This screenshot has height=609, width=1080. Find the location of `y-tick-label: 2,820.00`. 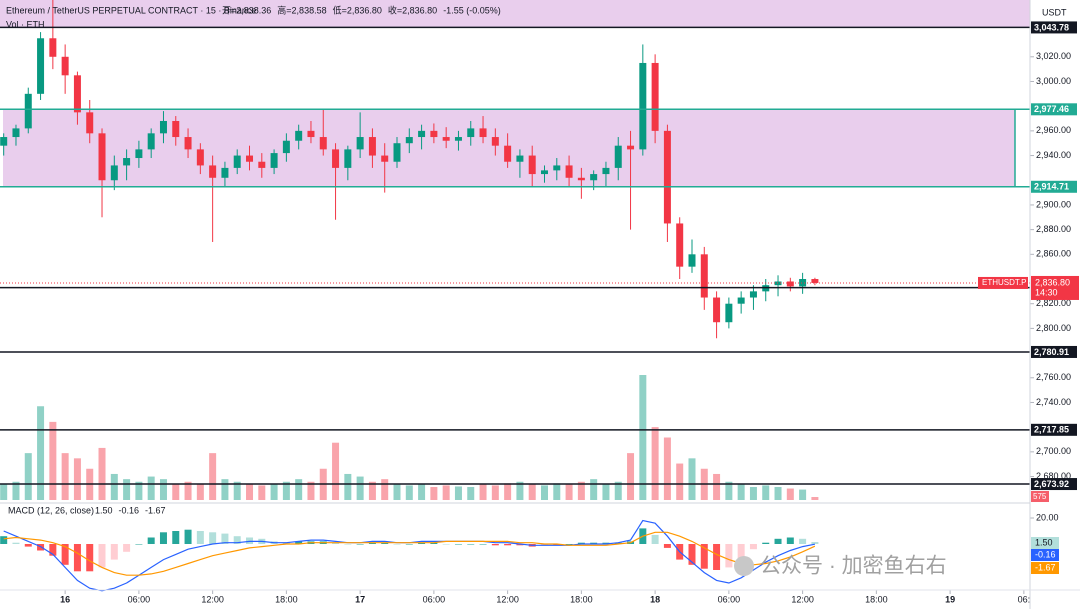

y-tick-label: 2,820.00 is located at coordinates (1053, 303).